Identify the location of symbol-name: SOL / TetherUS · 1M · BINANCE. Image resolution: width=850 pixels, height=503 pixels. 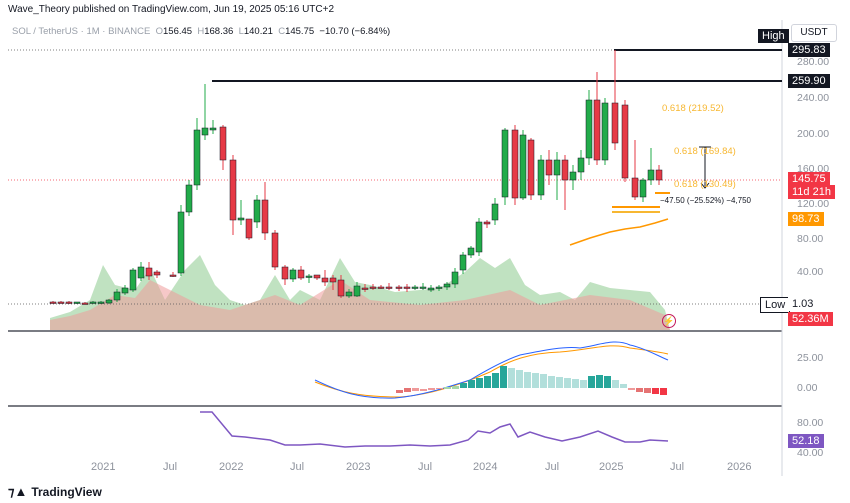
(81, 31).